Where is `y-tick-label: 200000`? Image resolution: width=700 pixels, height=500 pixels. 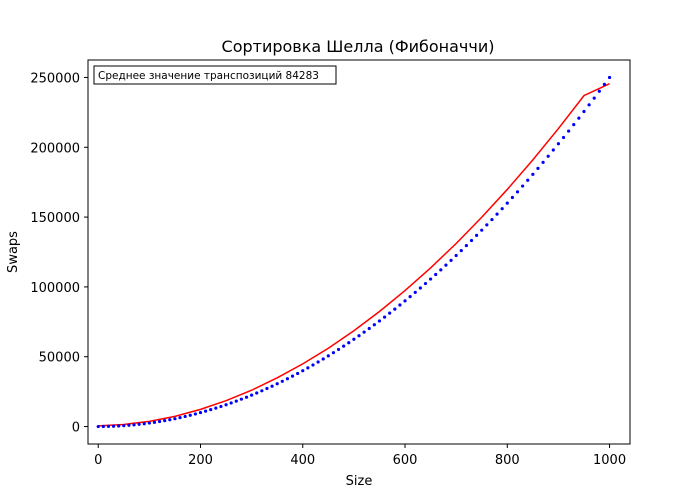 y-tick-label: 200000 is located at coordinates (55, 148).